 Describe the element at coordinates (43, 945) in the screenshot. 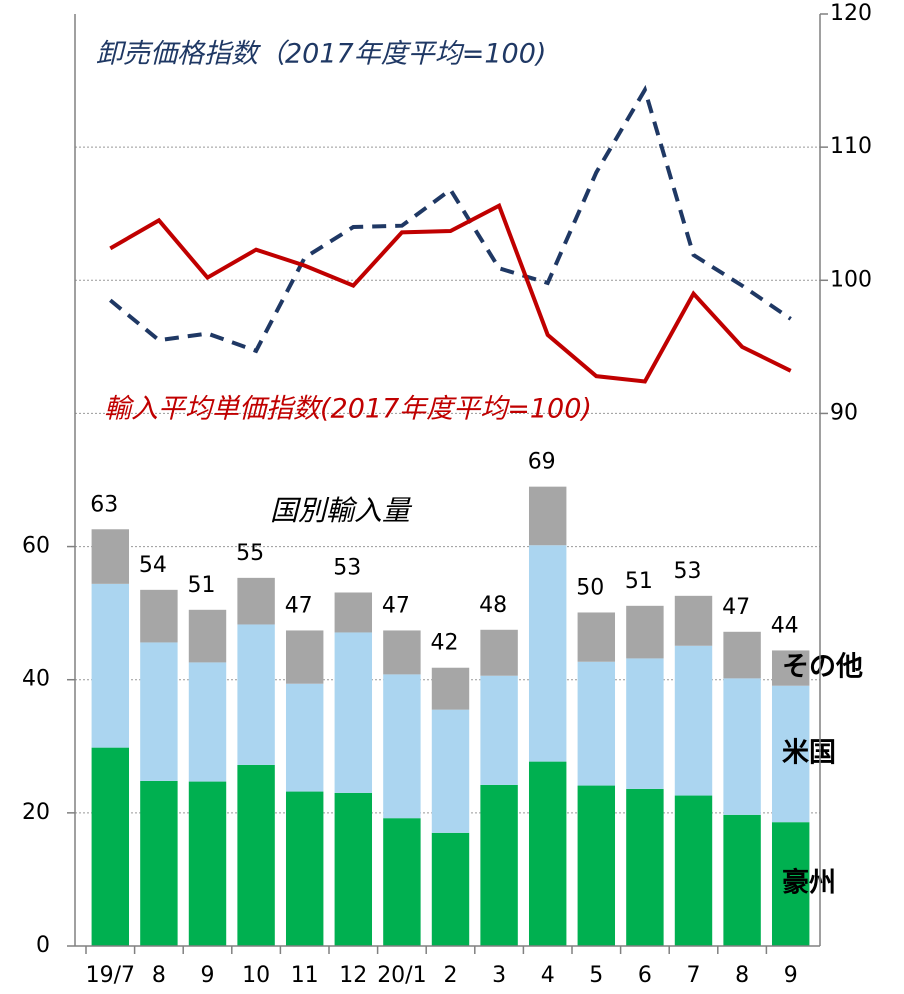

I see `y-tick-label: 0` at that location.